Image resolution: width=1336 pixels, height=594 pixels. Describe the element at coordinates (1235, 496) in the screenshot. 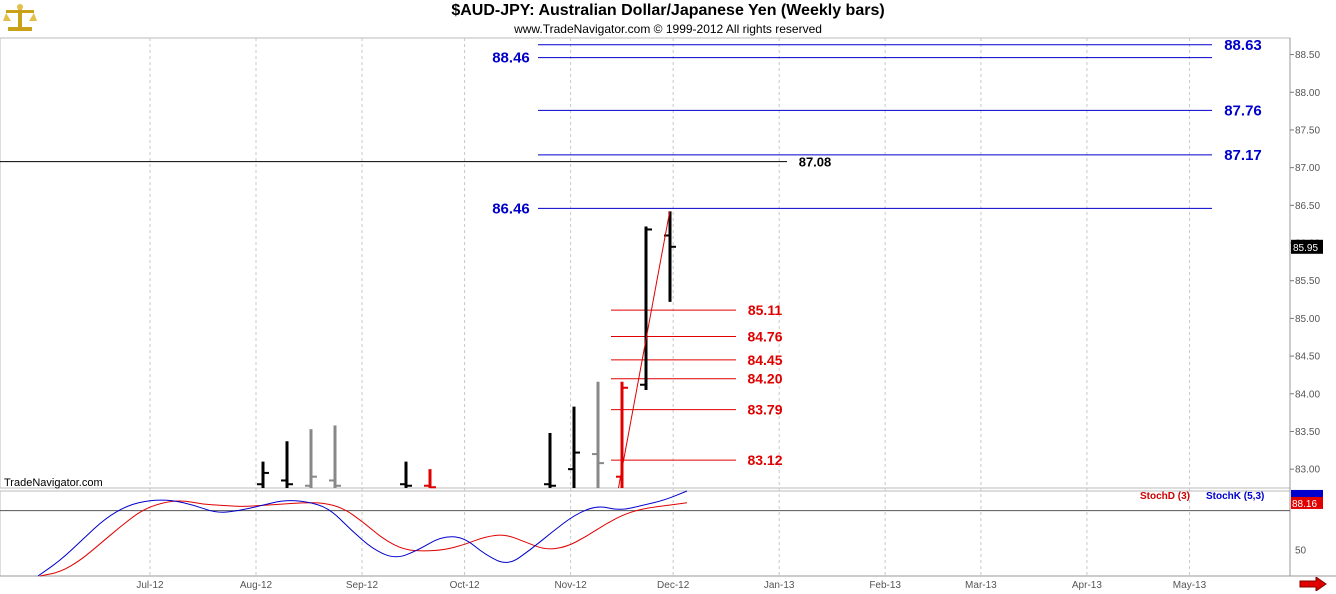

I see `legend-stochk: StochK (5,3)` at that location.